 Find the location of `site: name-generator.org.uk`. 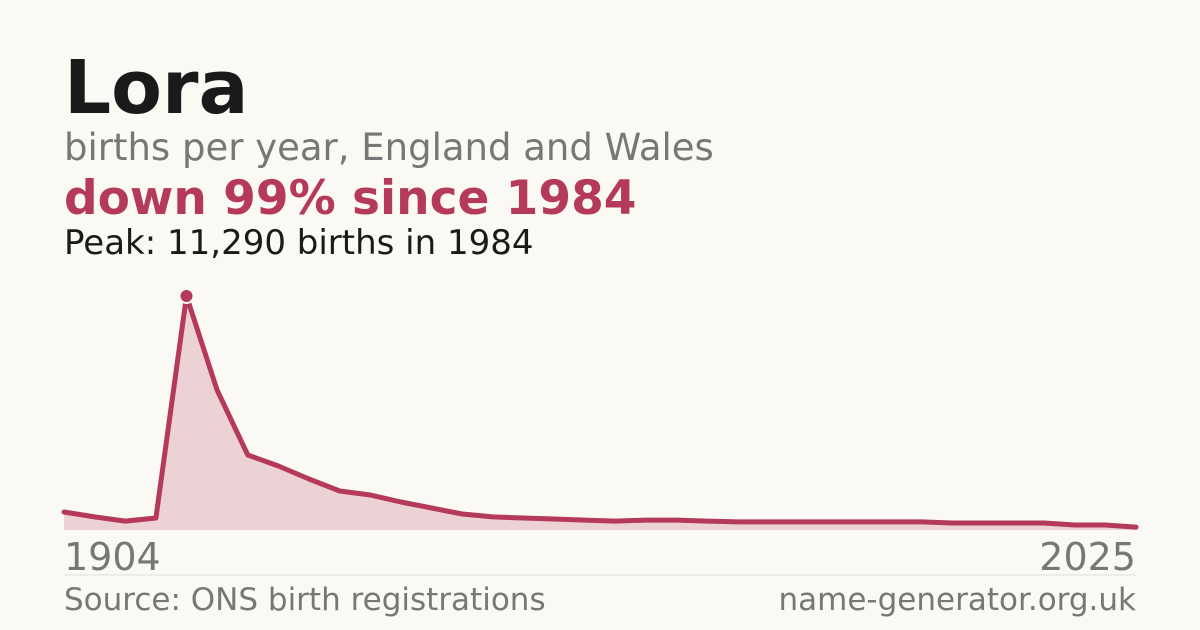

site: name-generator.org.uk is located at coordinates (958, 600).